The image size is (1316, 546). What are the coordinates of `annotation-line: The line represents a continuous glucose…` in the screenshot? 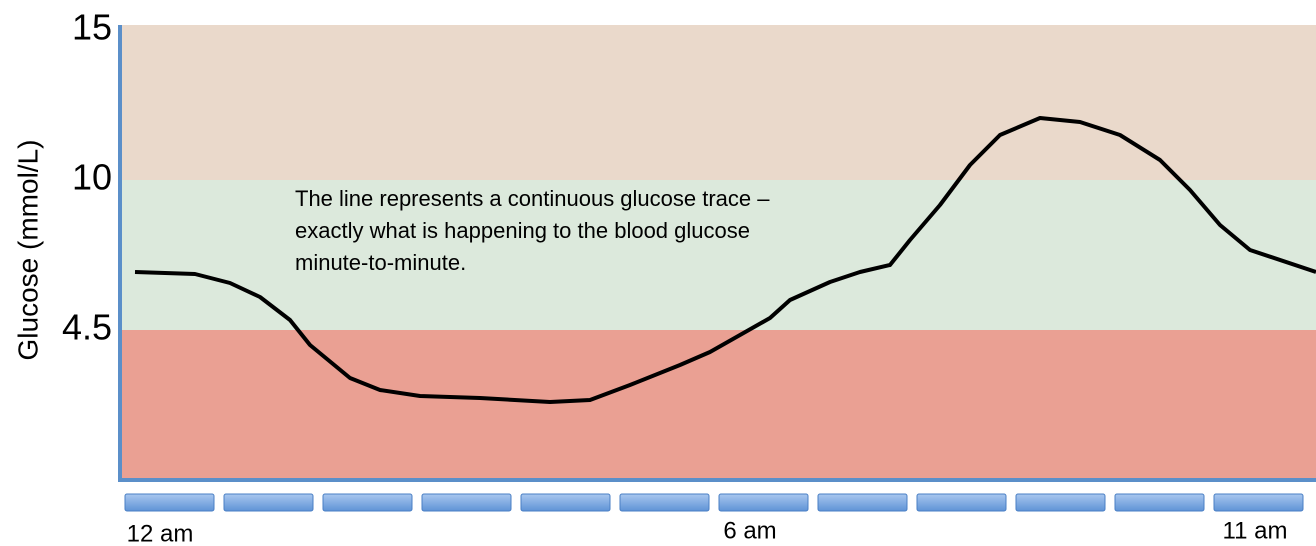 It's located at (532, 198).